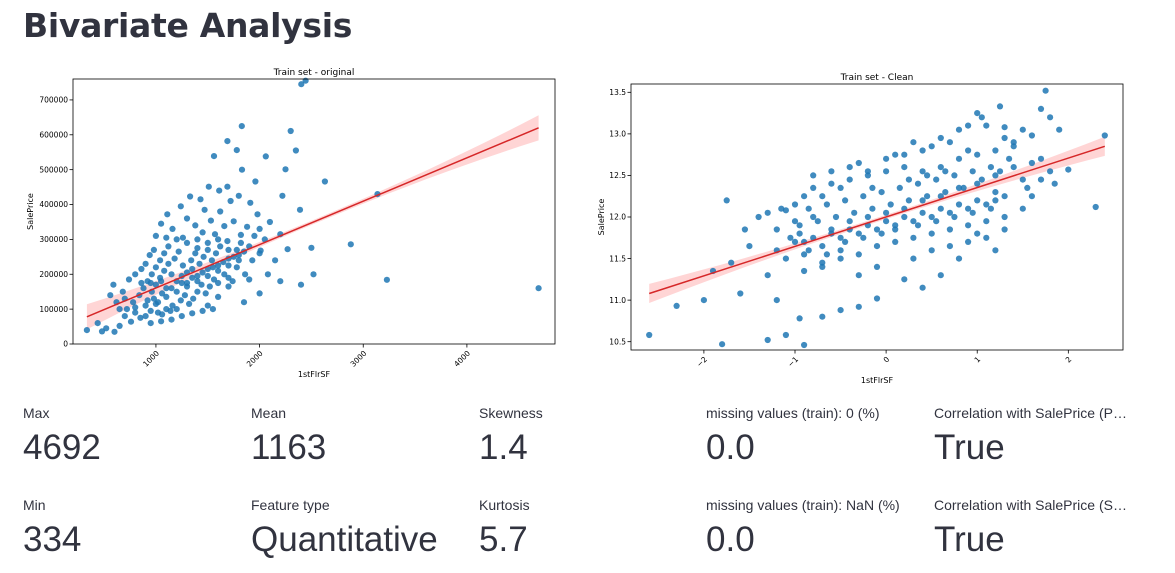 Image resolution: width=1175 pixels, height=573 pixels. What do you see at coordinates (53, 134) in the screenshot?
I see `y-tick-label: 600000` at bounding box center [53, 134].